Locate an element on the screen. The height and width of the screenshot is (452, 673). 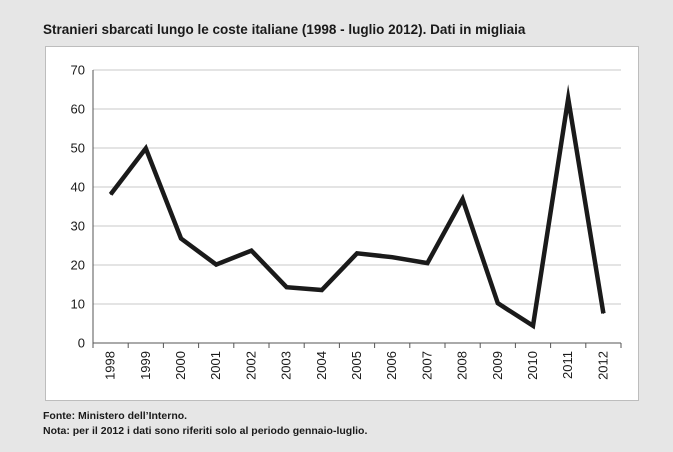
x-tick-label: 2007 is located at coordinates (426, 365).